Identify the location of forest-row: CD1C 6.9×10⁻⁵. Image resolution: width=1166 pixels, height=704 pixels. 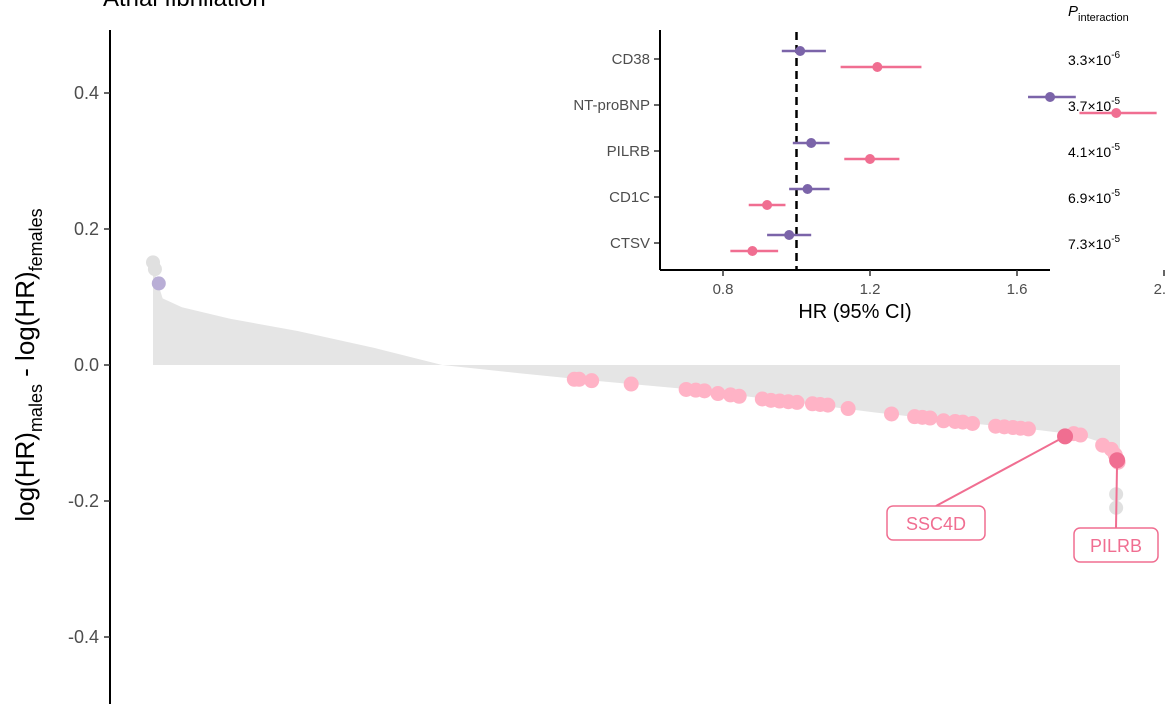
(865, 197).